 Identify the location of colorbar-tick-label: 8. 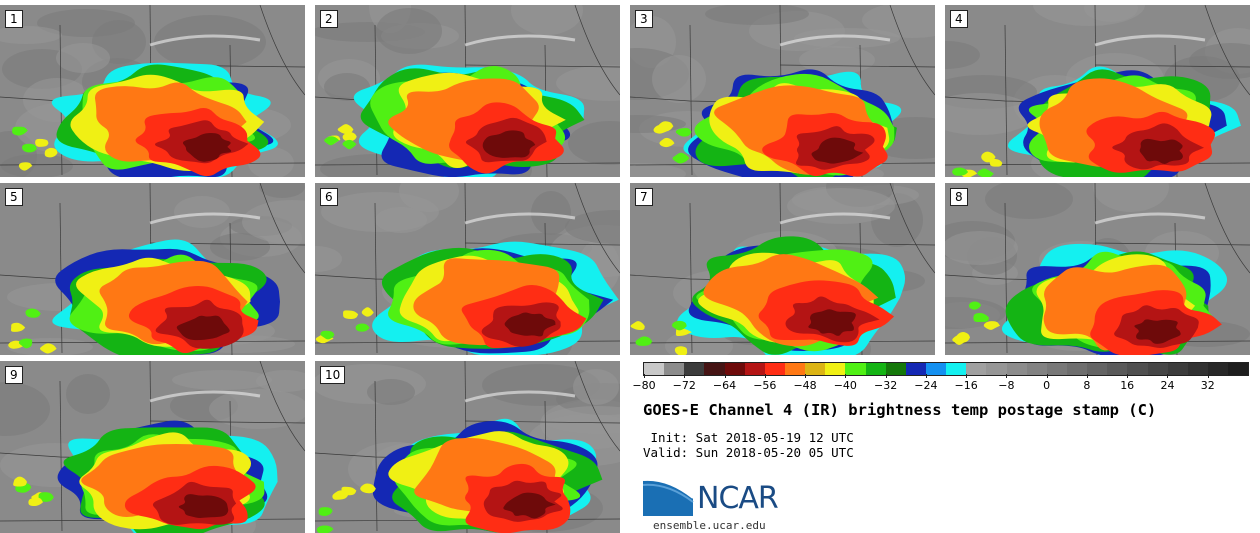
(1087, 385).